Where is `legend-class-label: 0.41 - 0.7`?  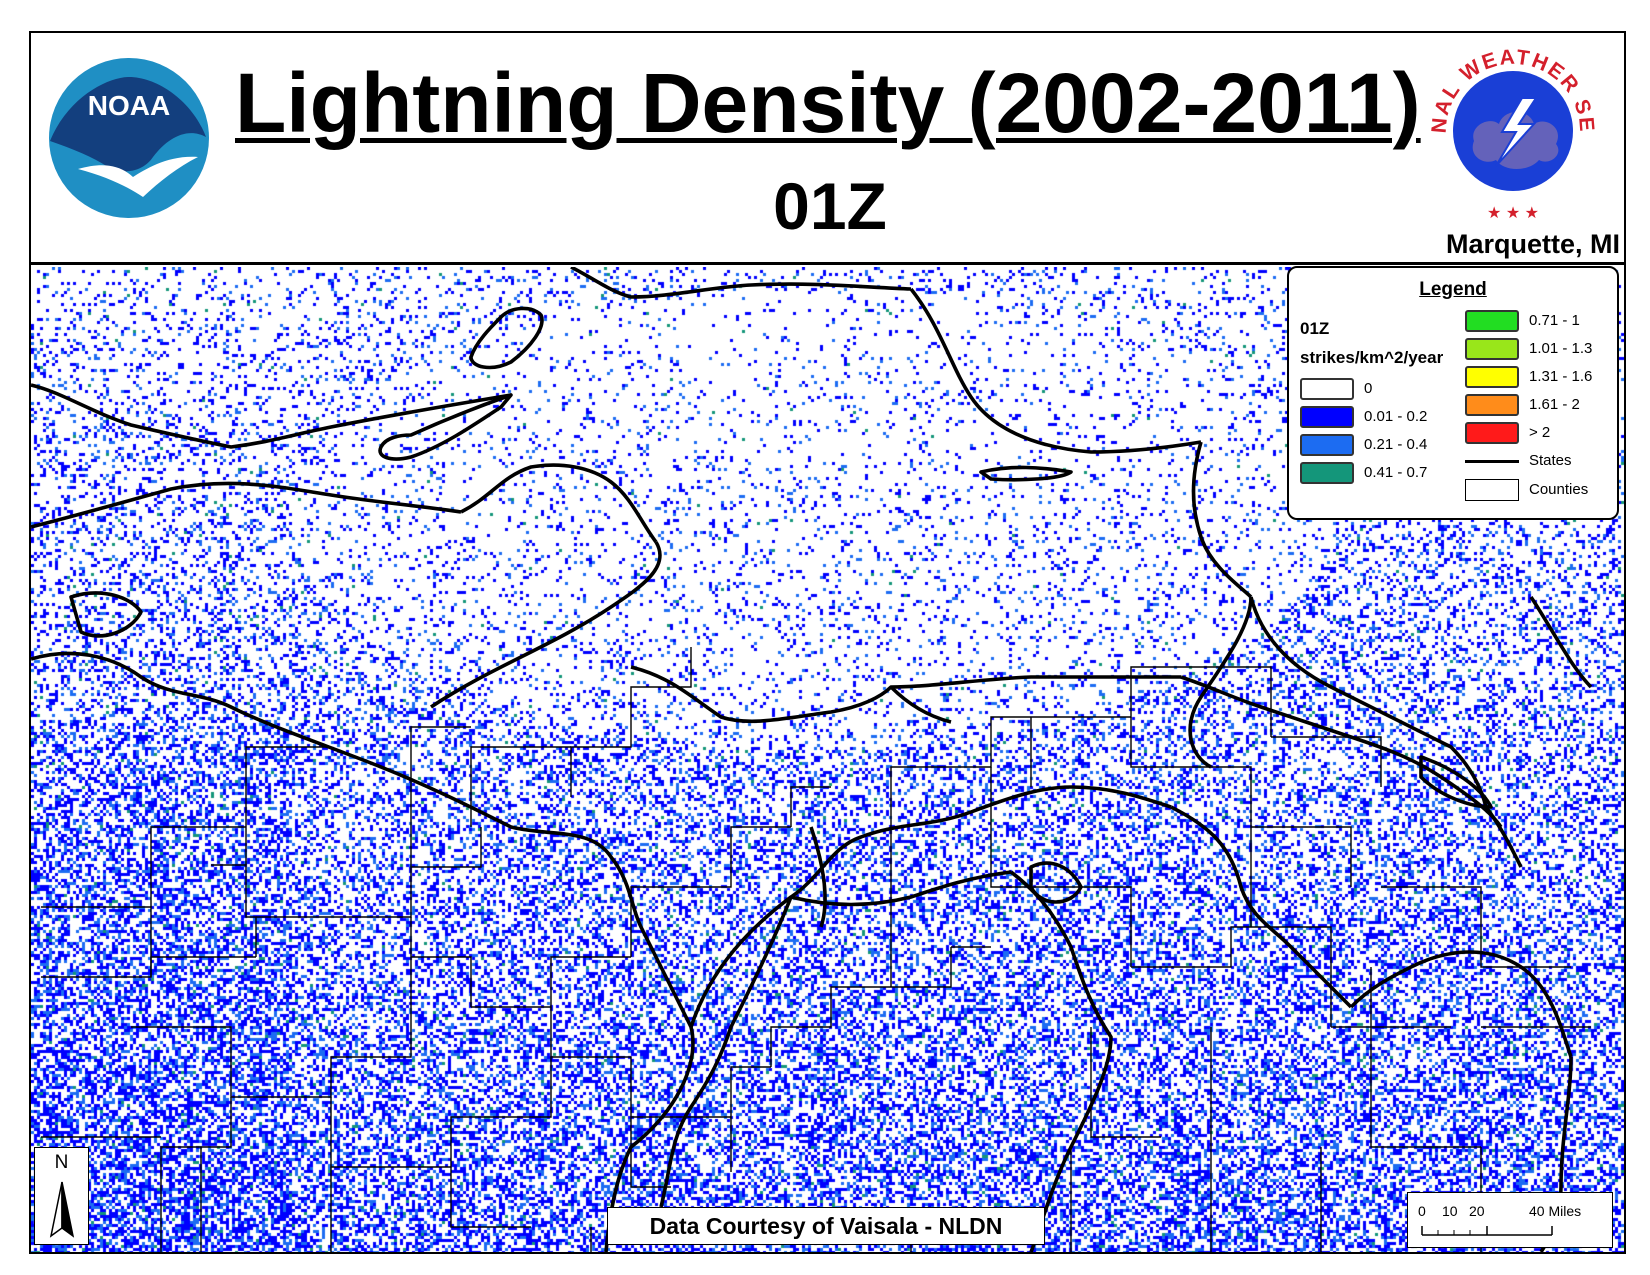 legend-class-label: 0.41 - 0.7 is located at coordinates (1396, 472).